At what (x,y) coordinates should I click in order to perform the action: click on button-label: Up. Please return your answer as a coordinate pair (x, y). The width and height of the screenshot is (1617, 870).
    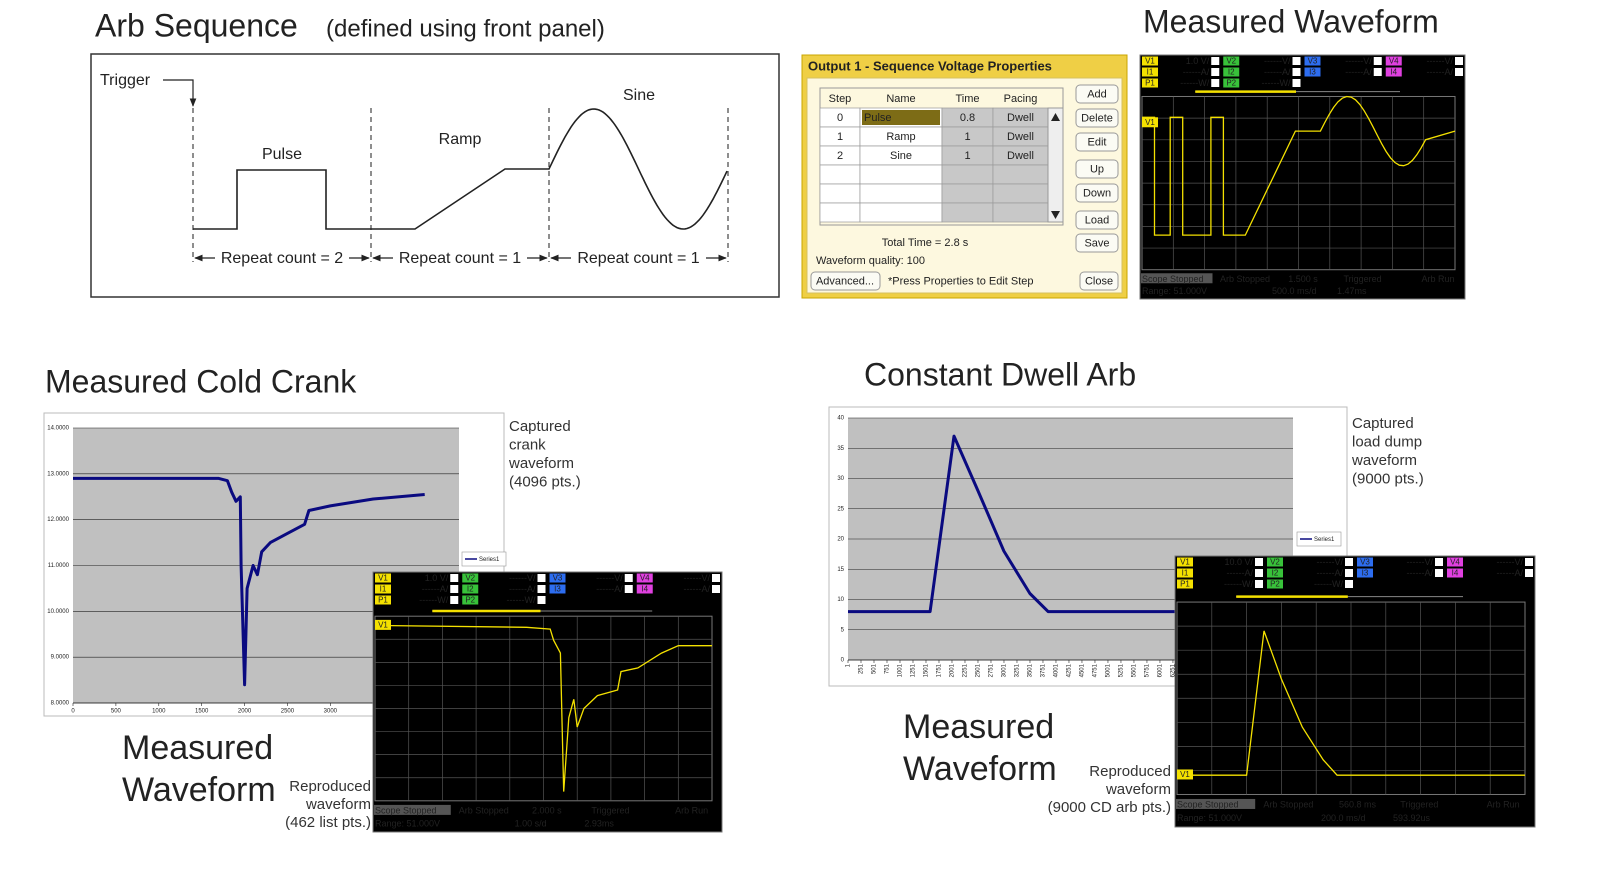
    Looking at the image, I should click on (1097, 169).